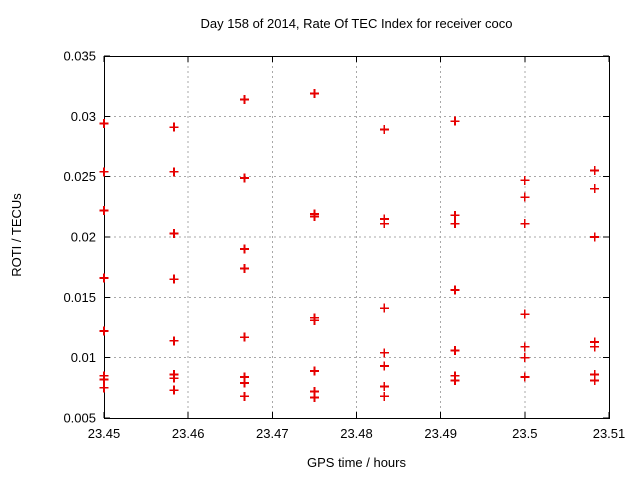  I want to click on x-tick-label: 23.45, so click(104, 433).